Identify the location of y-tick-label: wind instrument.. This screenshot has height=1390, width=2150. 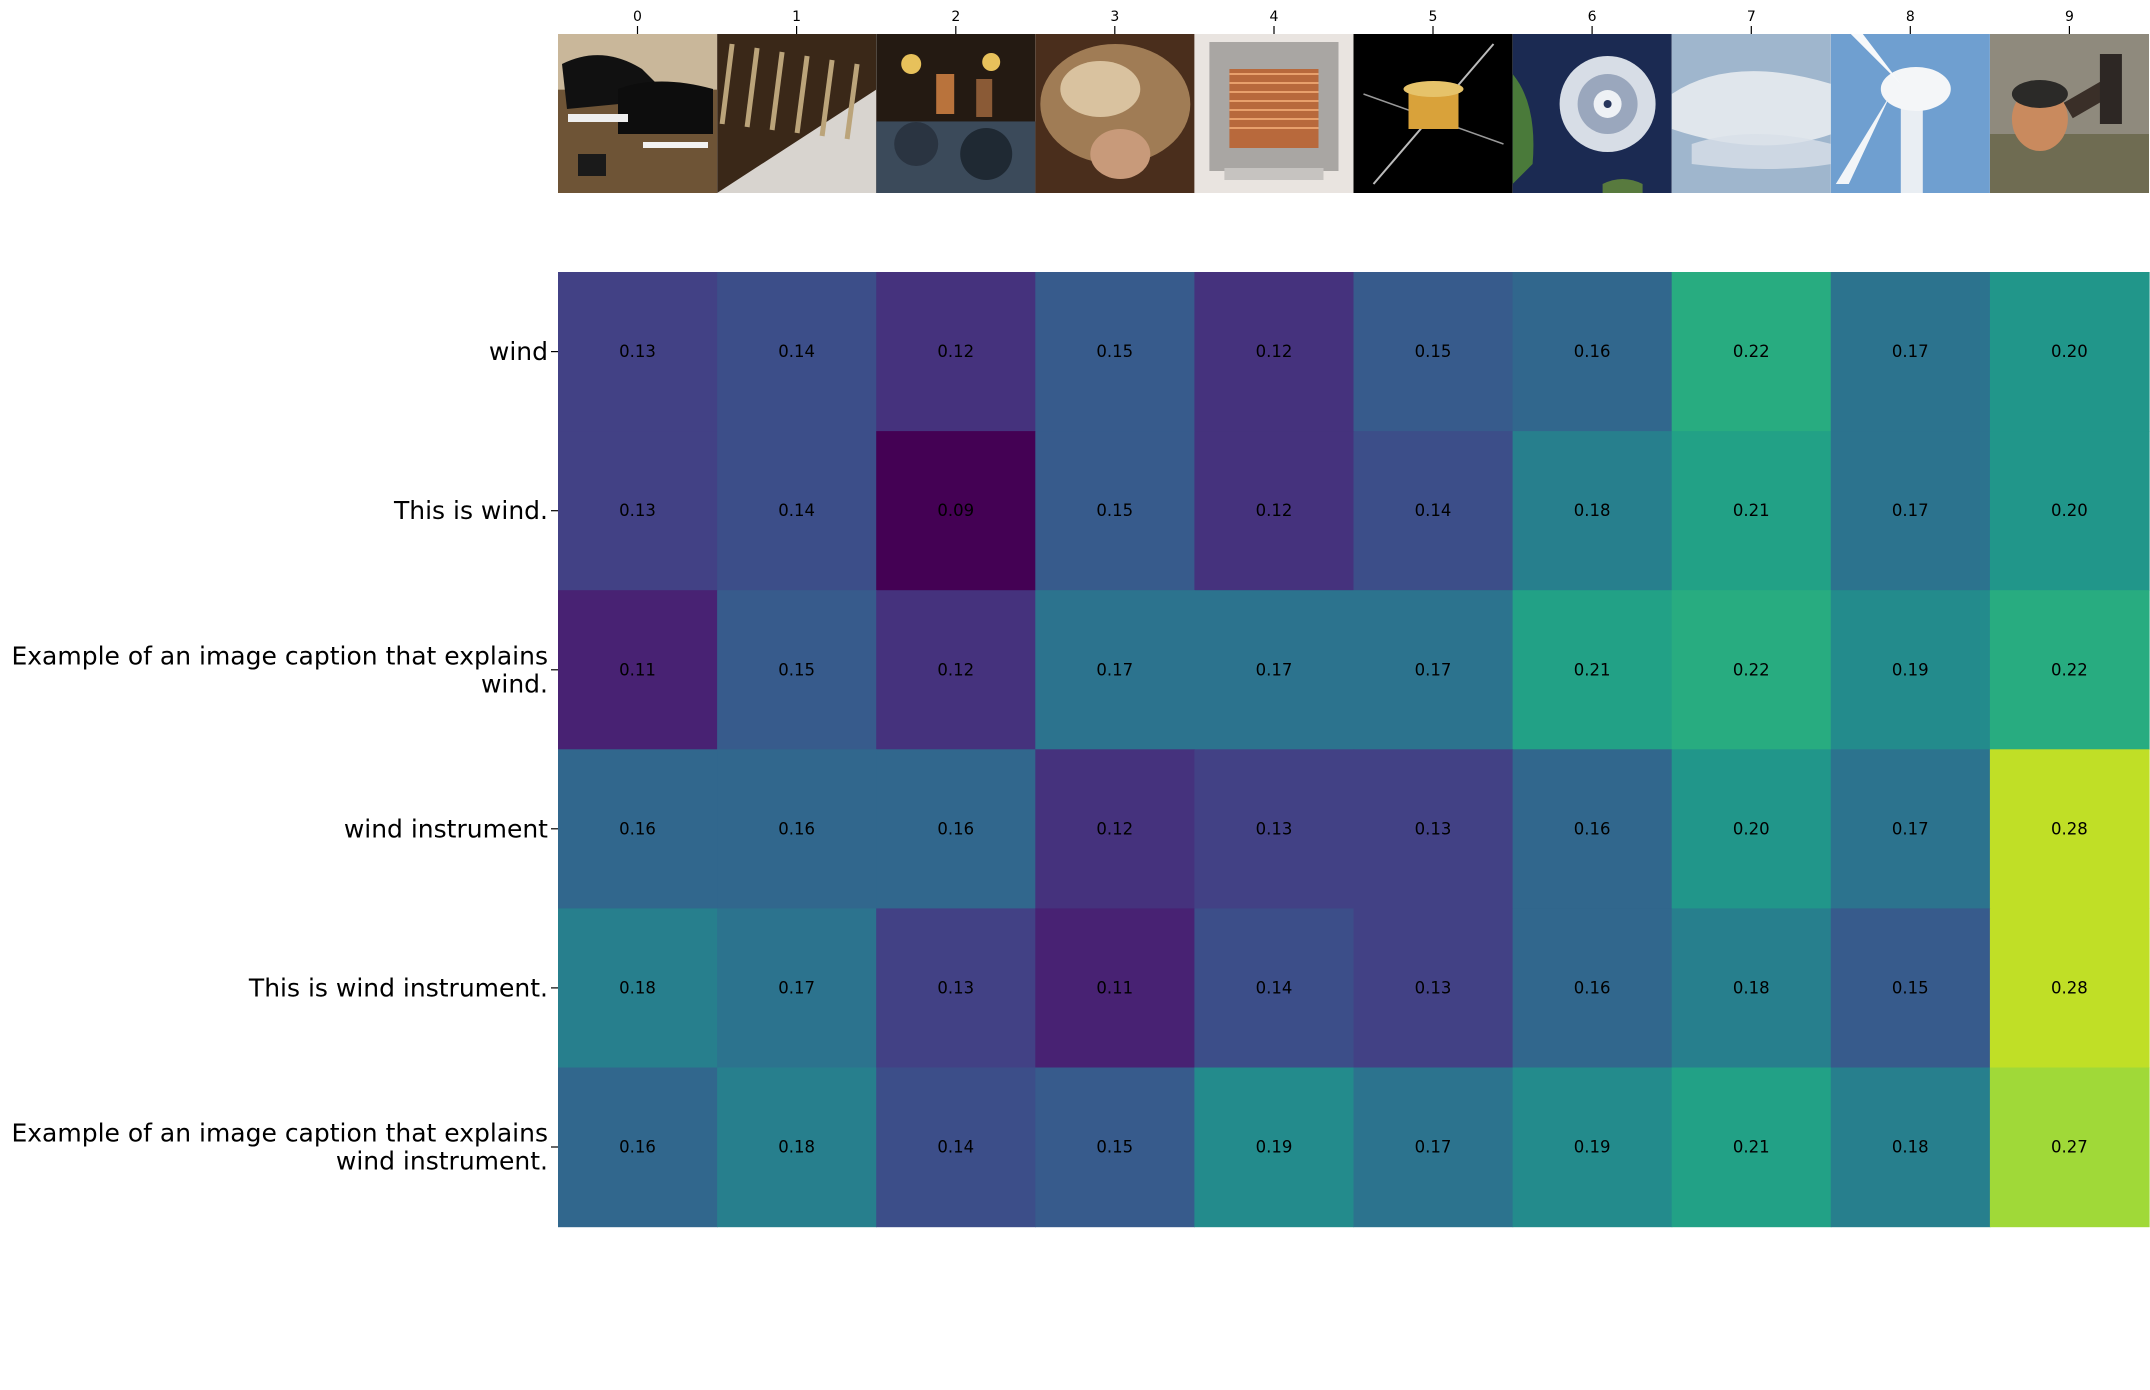
(442, 1161).